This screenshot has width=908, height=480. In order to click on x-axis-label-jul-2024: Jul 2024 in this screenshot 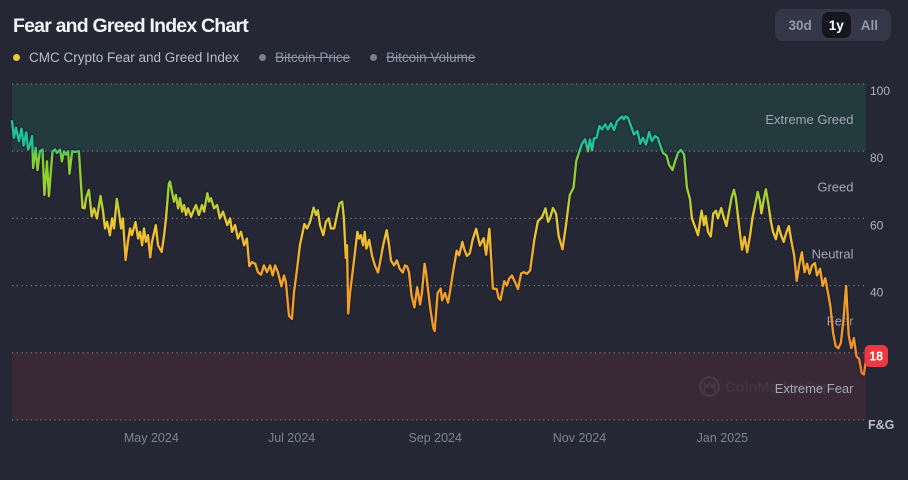, I will do `click(291, 438)`.